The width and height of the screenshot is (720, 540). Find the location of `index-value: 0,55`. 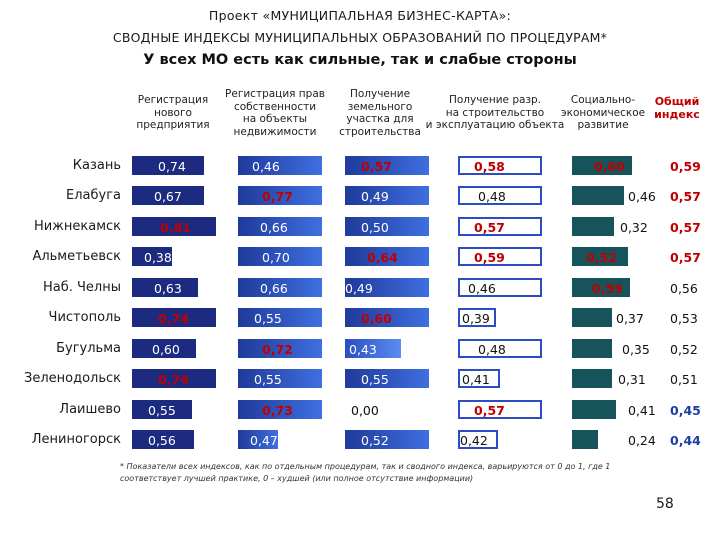

index-value: 0,55 is located at coordinates (268, 379).